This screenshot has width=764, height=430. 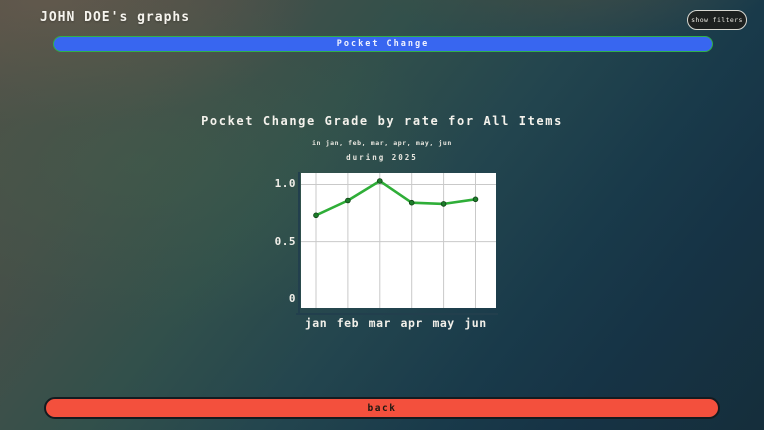 What do you see at coordinates (285, 241) in the screenshot?
I see `y-tick-label: 0.5` at bounding box center [285, 241].